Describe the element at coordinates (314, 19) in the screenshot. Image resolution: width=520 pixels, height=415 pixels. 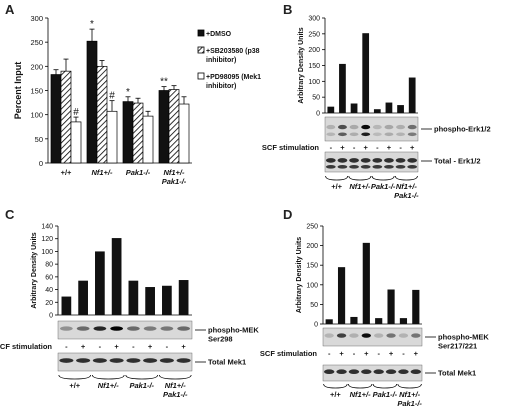
I see `pb-y-tick-label: 300` at that location.